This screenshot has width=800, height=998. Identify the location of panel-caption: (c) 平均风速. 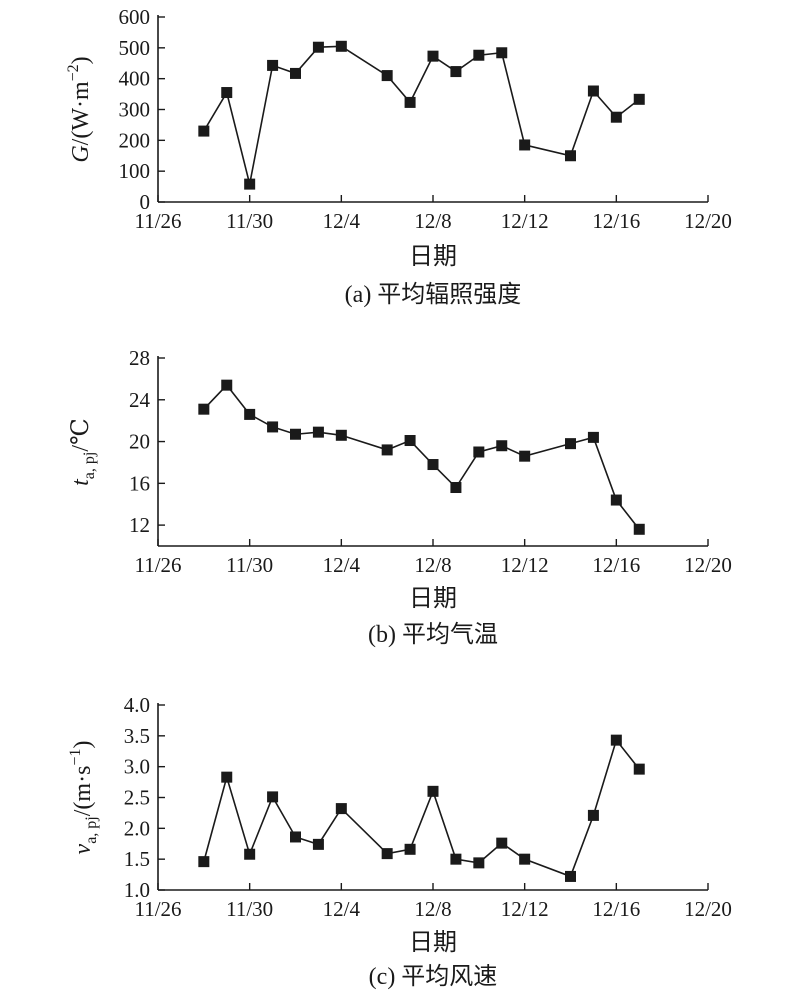
(433, 976).